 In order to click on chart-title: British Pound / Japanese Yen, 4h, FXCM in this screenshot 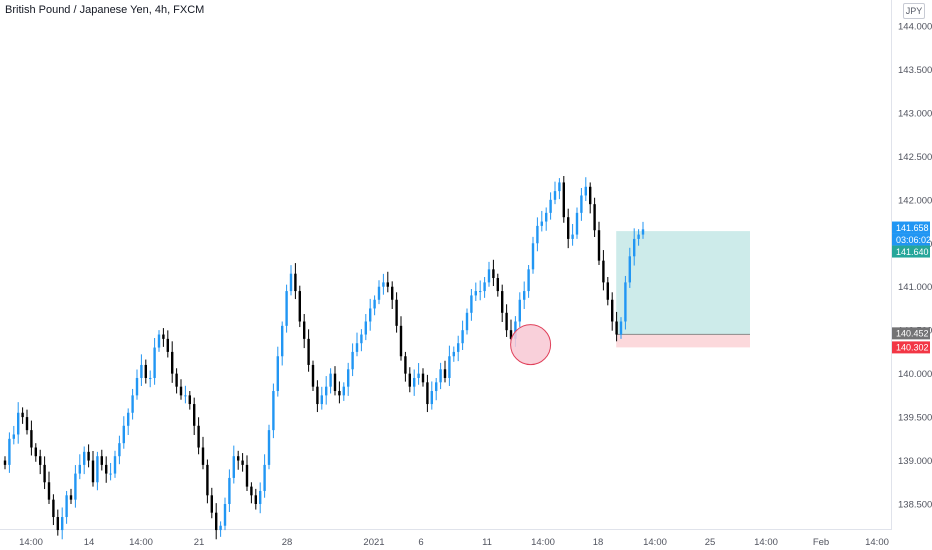, I will do `click(105, 10)`.